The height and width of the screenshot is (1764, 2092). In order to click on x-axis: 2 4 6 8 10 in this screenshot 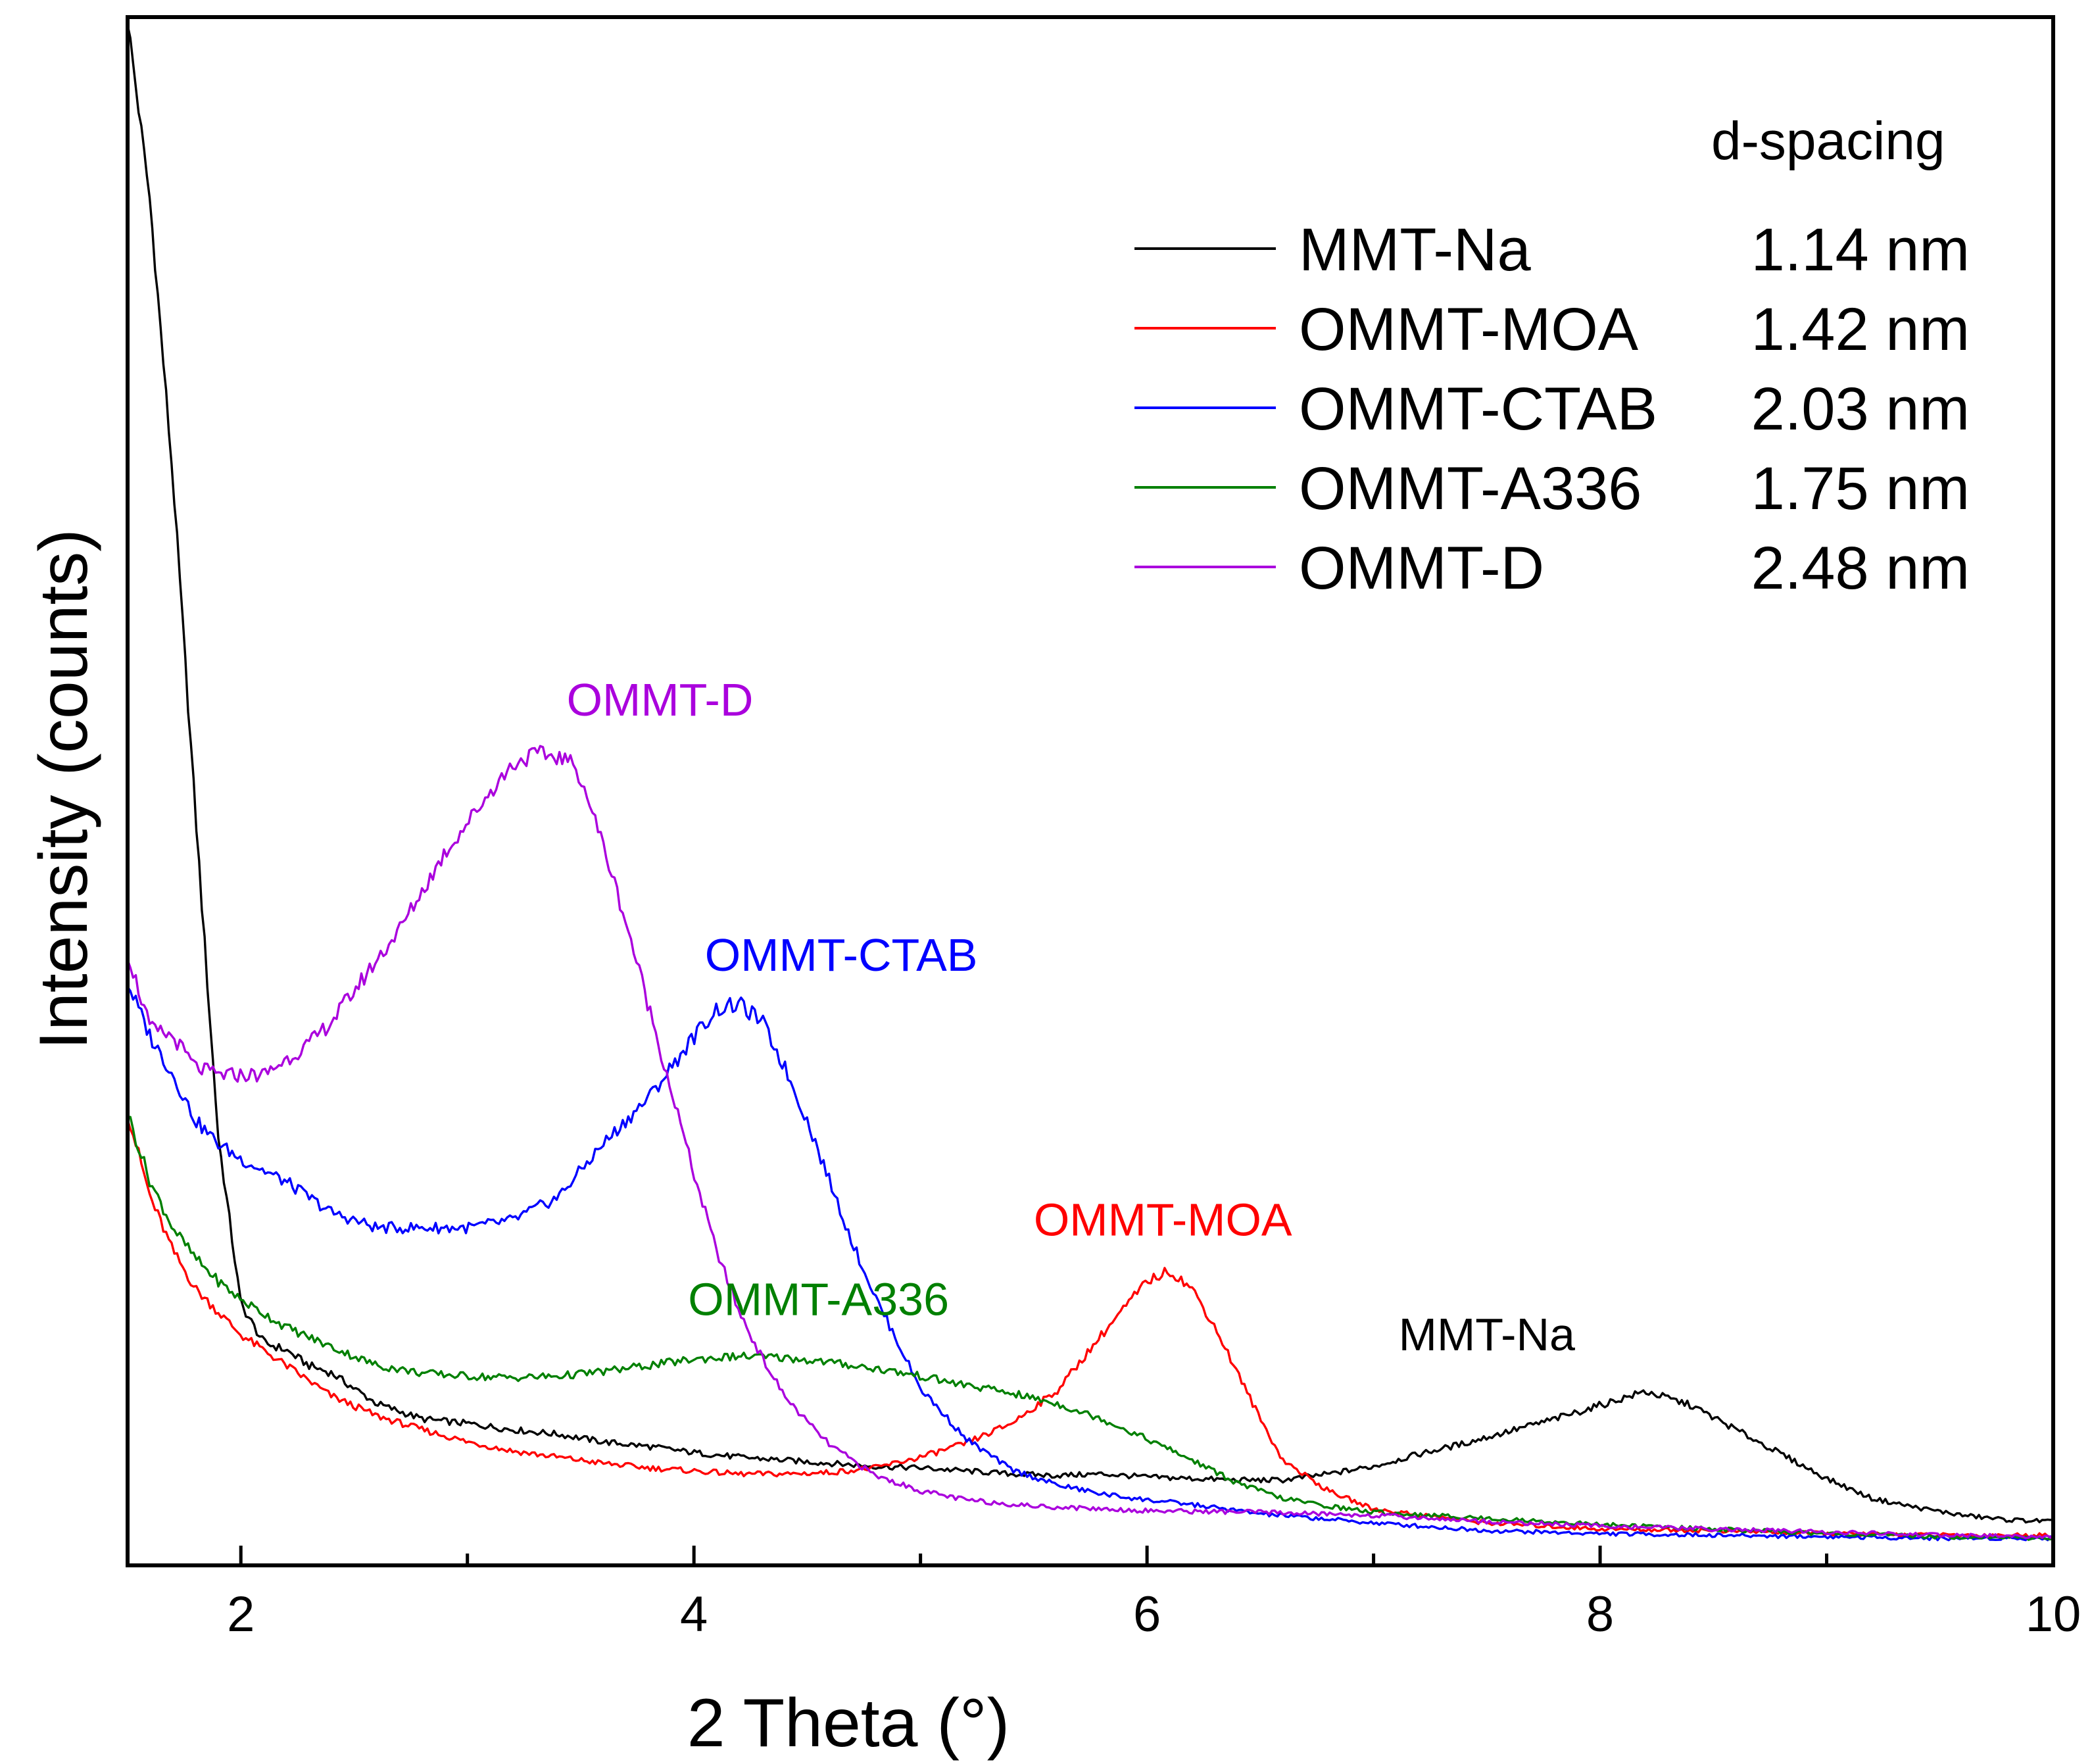, I will do `click(1154, 1594)`.